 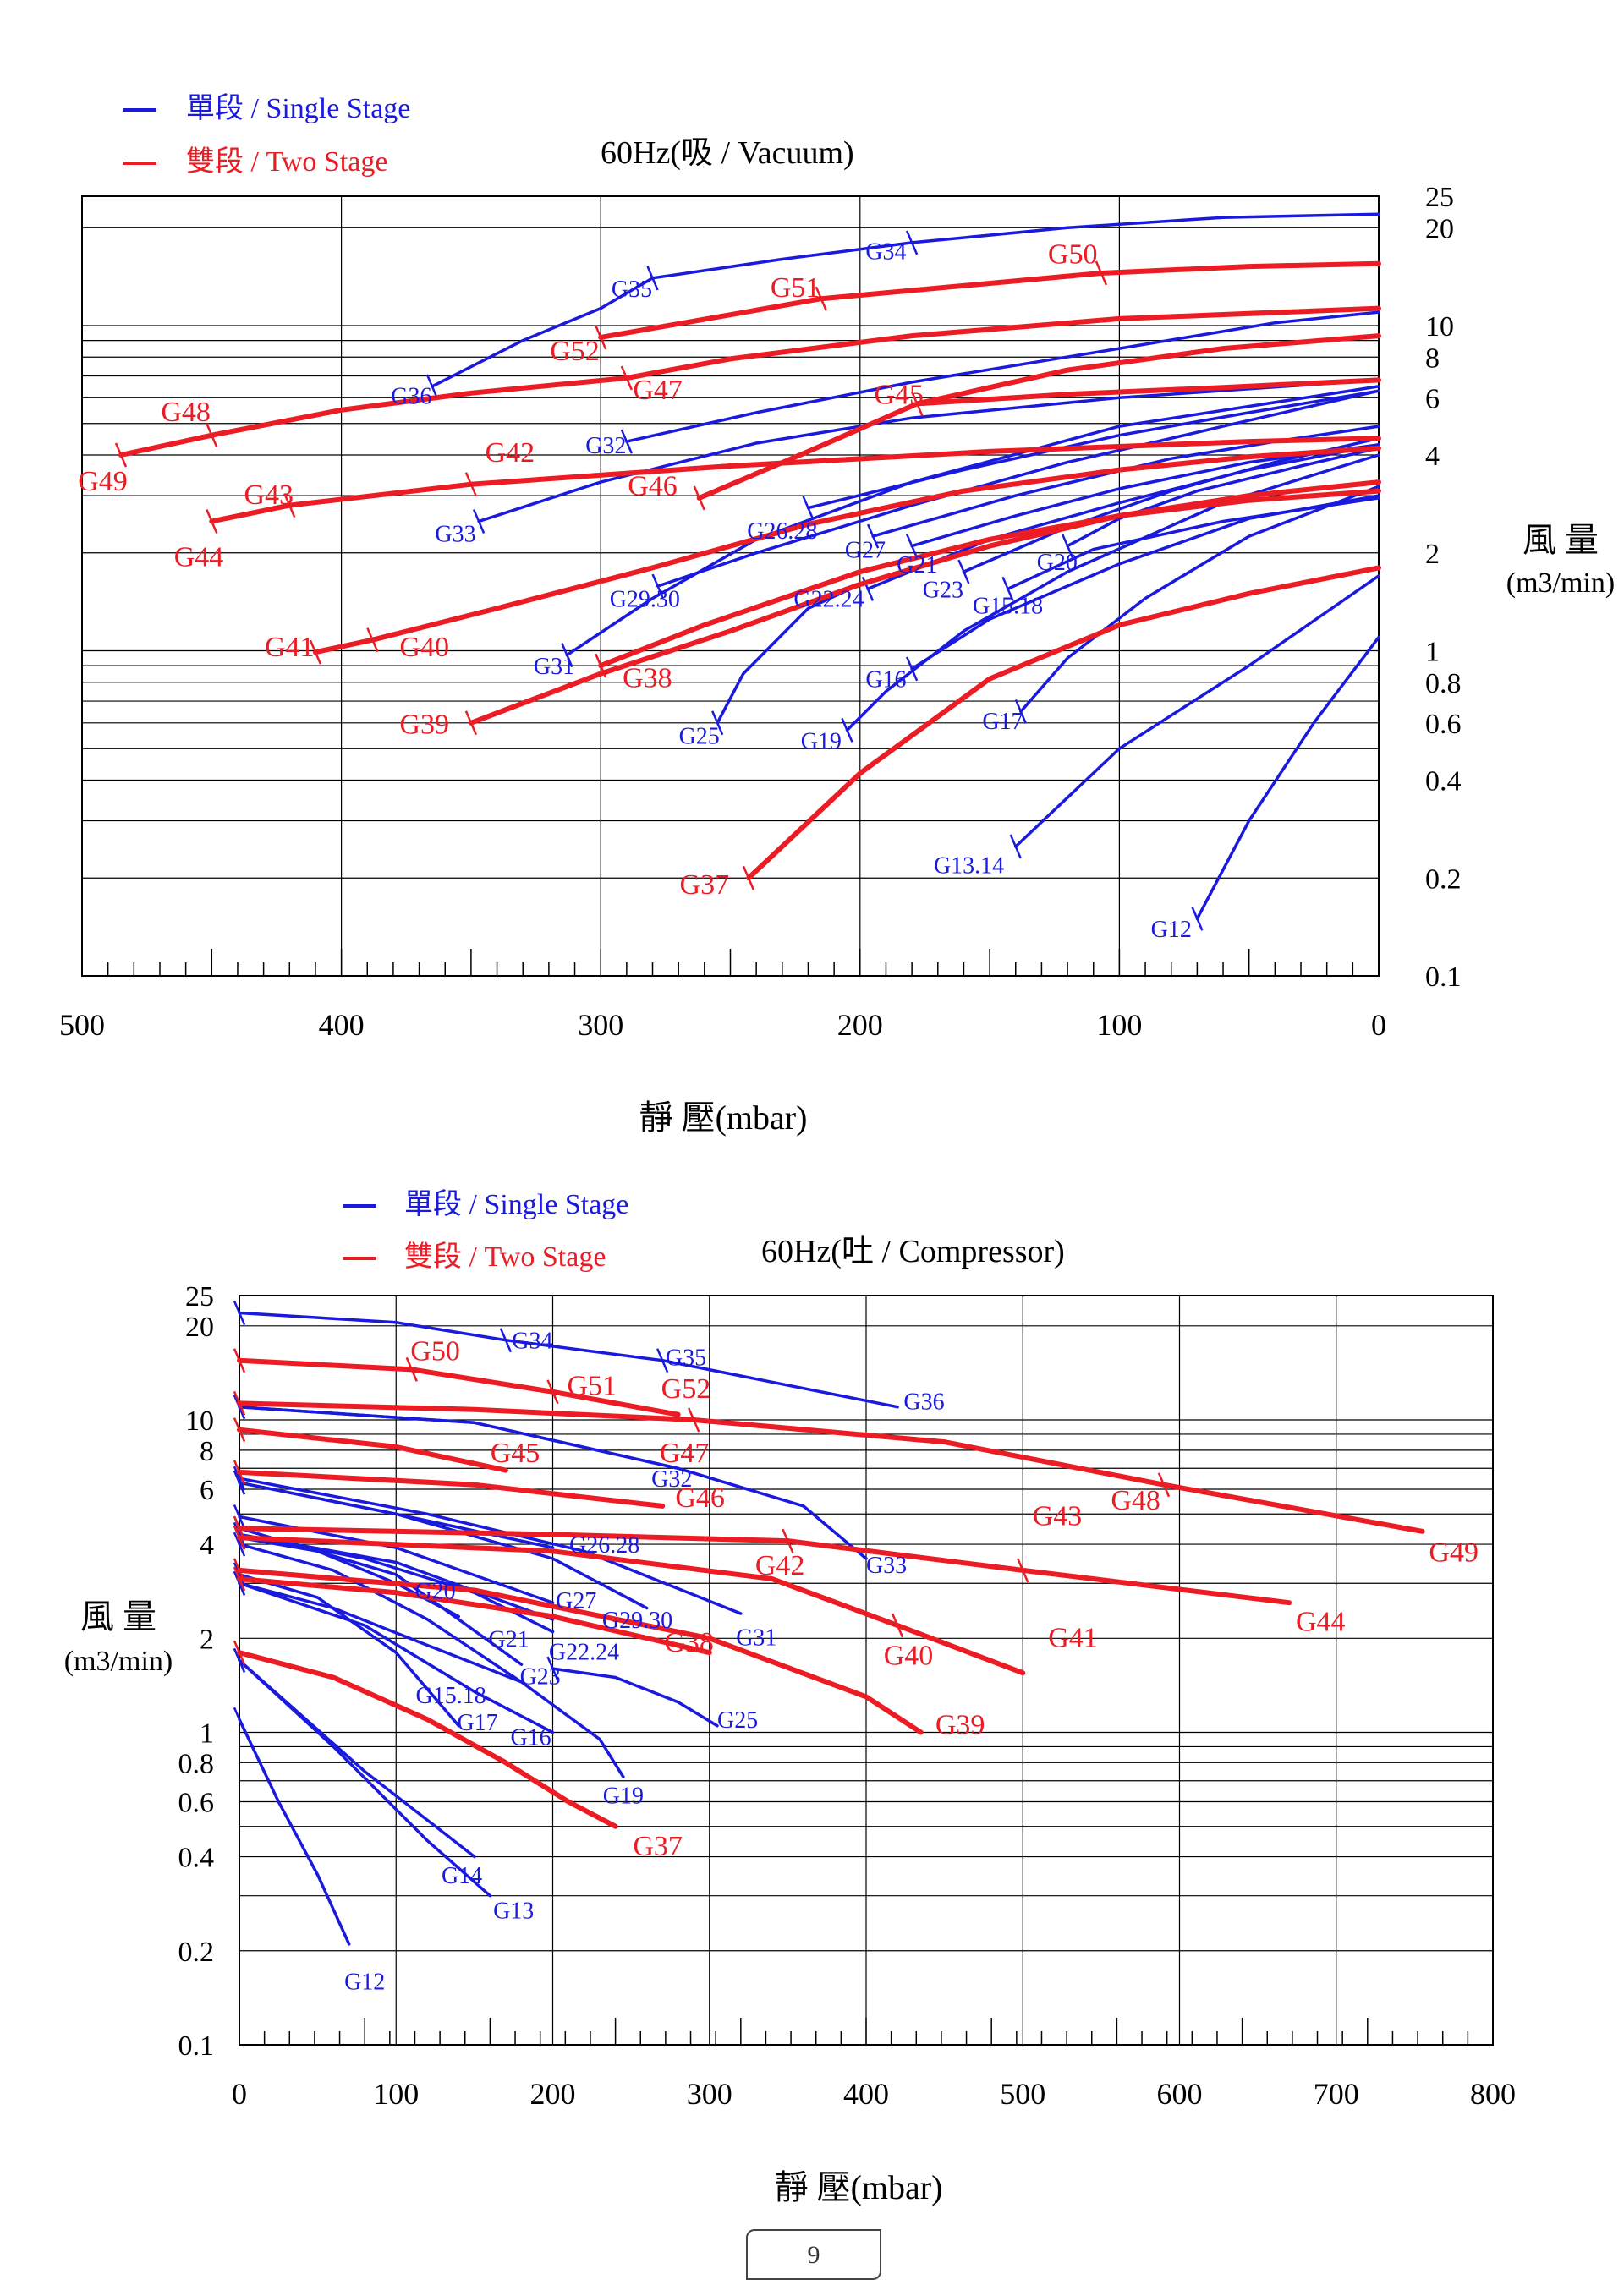 What do you see at coordinates (917, 565) in the screenshot?
I see `curve-label-g21: G21` at bounding box center [917, 565].